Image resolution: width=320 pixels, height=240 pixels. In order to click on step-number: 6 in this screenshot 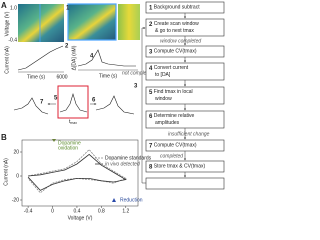, I will do `click(94, 101)`.